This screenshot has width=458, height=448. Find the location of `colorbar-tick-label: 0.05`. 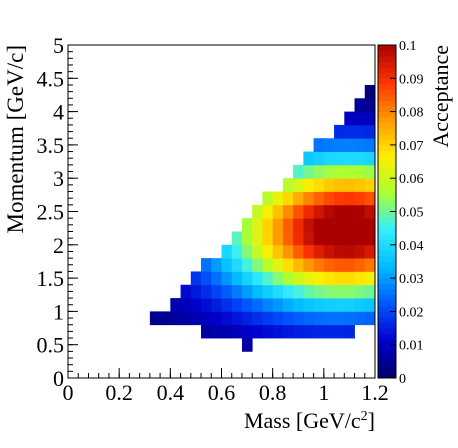

colorbar-tick-label: 0.05 is located at coordinates (411, 213).